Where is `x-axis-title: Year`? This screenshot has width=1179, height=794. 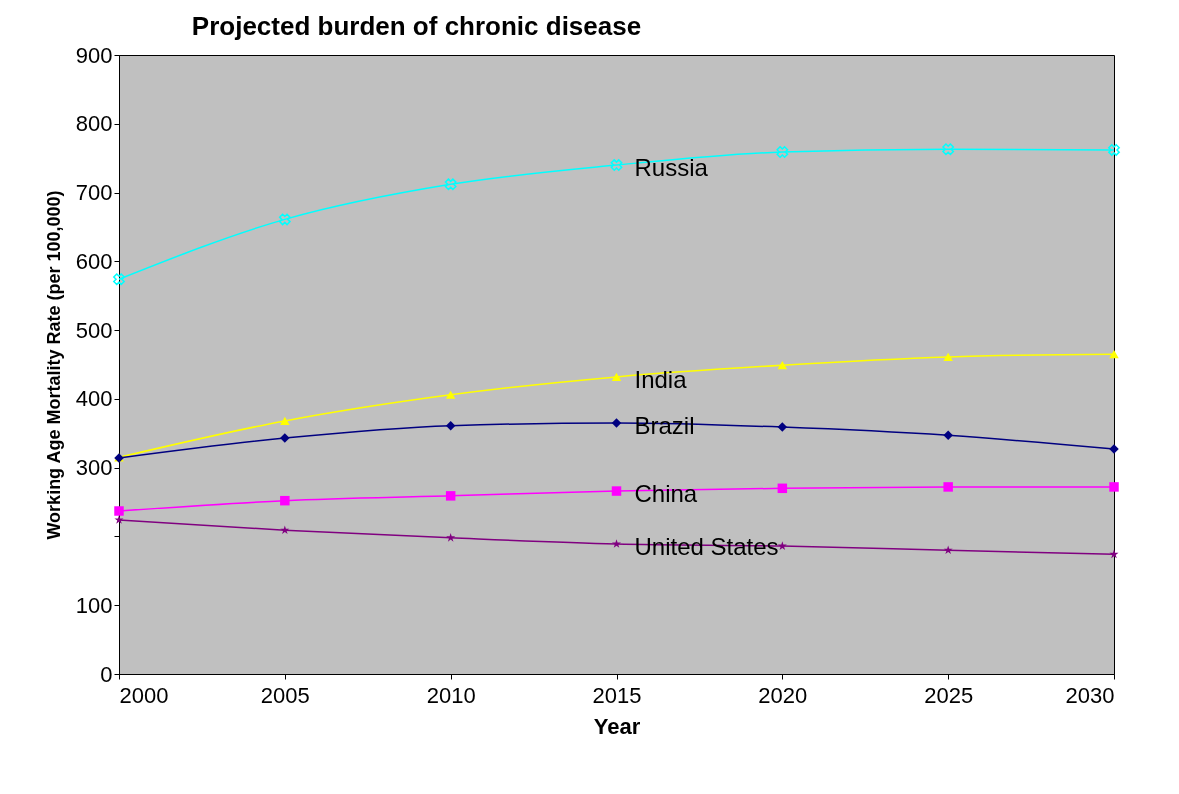
x-axis-title: Year is located at coordinates (617, 726).